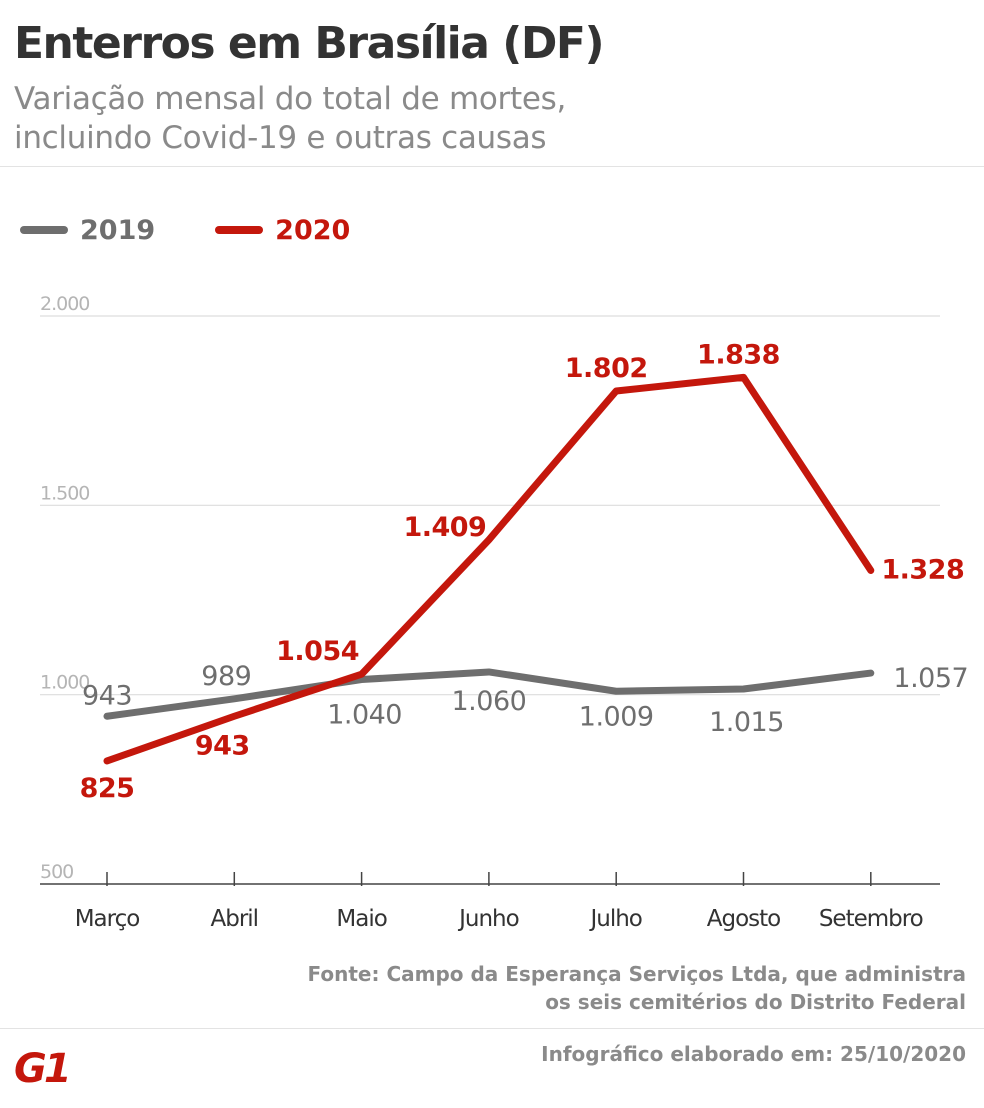 This screenshot has height=1108, width=984. I want to click on chart-title: Enterros em Brasília (DF), so click(309, 43).